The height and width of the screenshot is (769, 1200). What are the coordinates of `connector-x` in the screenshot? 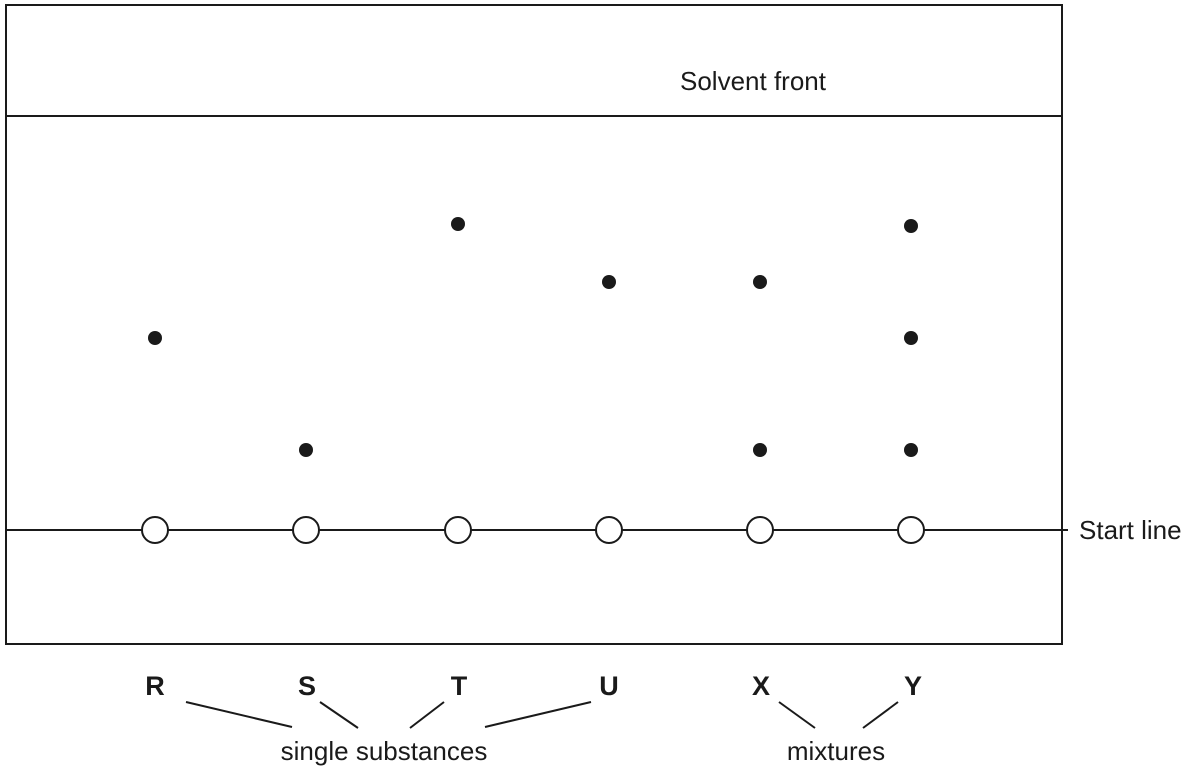 It's located at (797, 715).